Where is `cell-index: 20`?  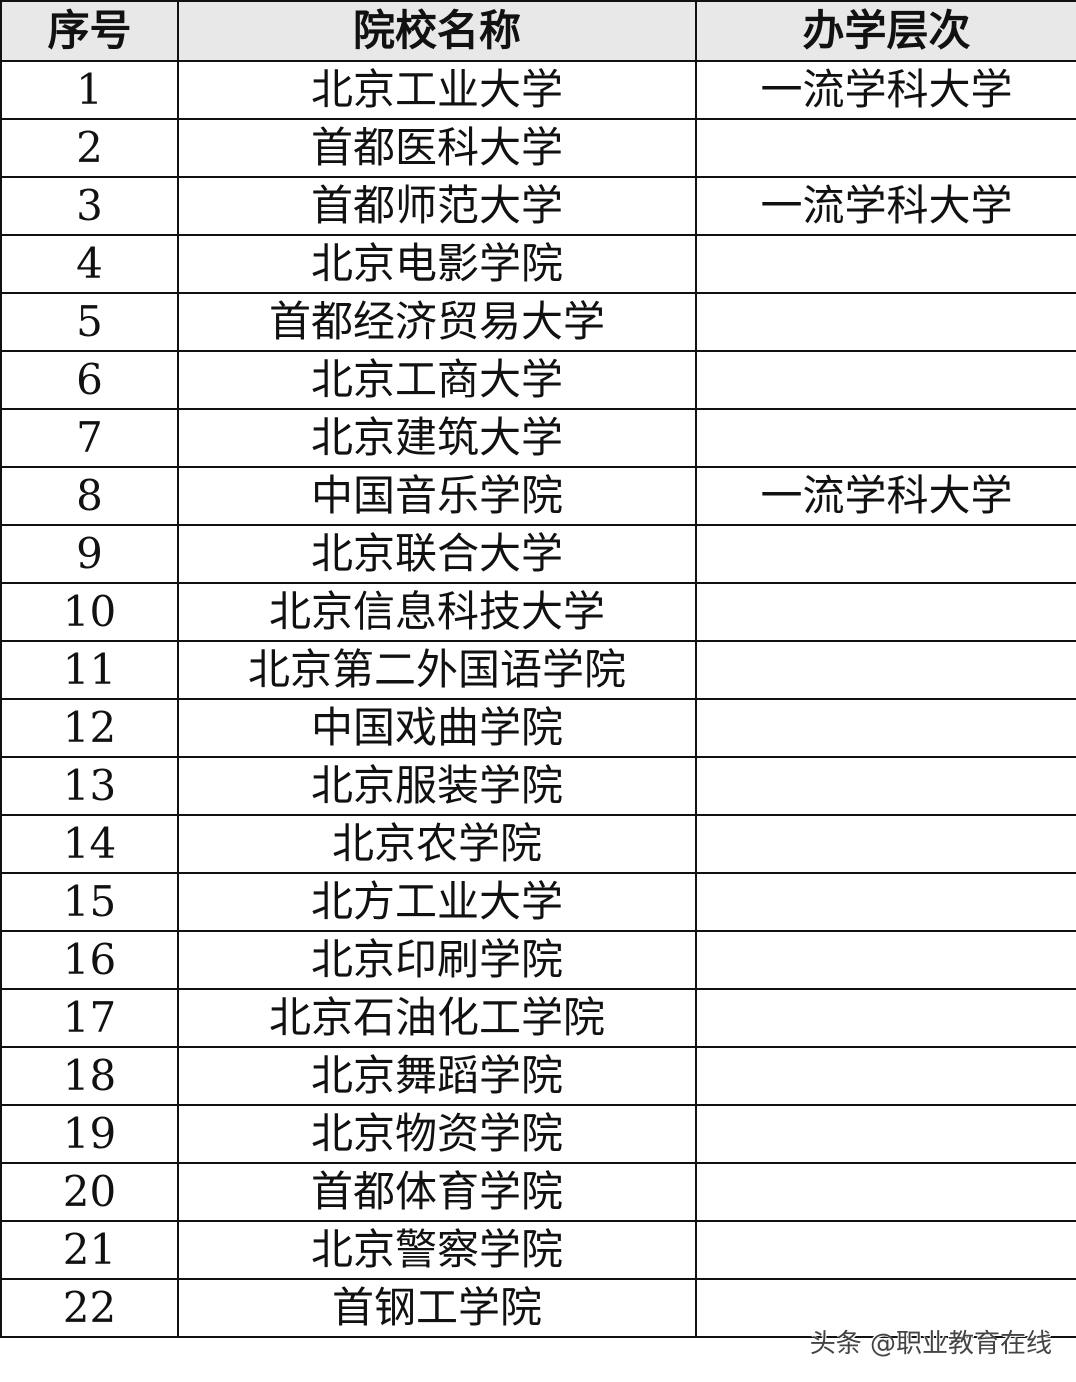
cell-index: 20 is located at coordinates (89, 1192).